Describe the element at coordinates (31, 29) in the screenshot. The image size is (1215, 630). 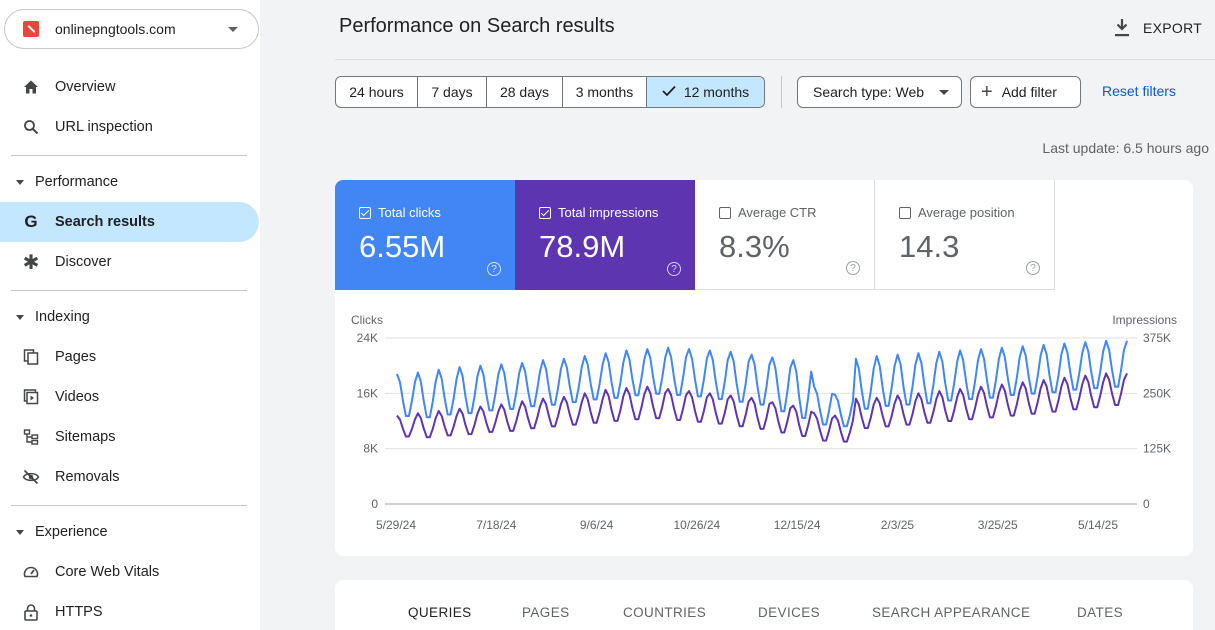
I see `site-favicon-icon` at that location.